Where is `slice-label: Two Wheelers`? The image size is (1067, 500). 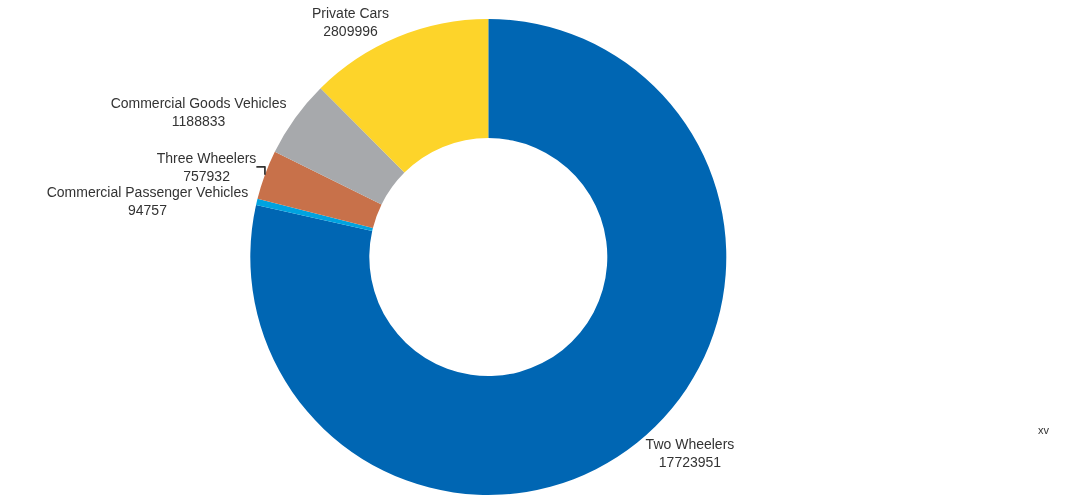 slice-label: Two Wheelers is located at coordinates (690, 444).